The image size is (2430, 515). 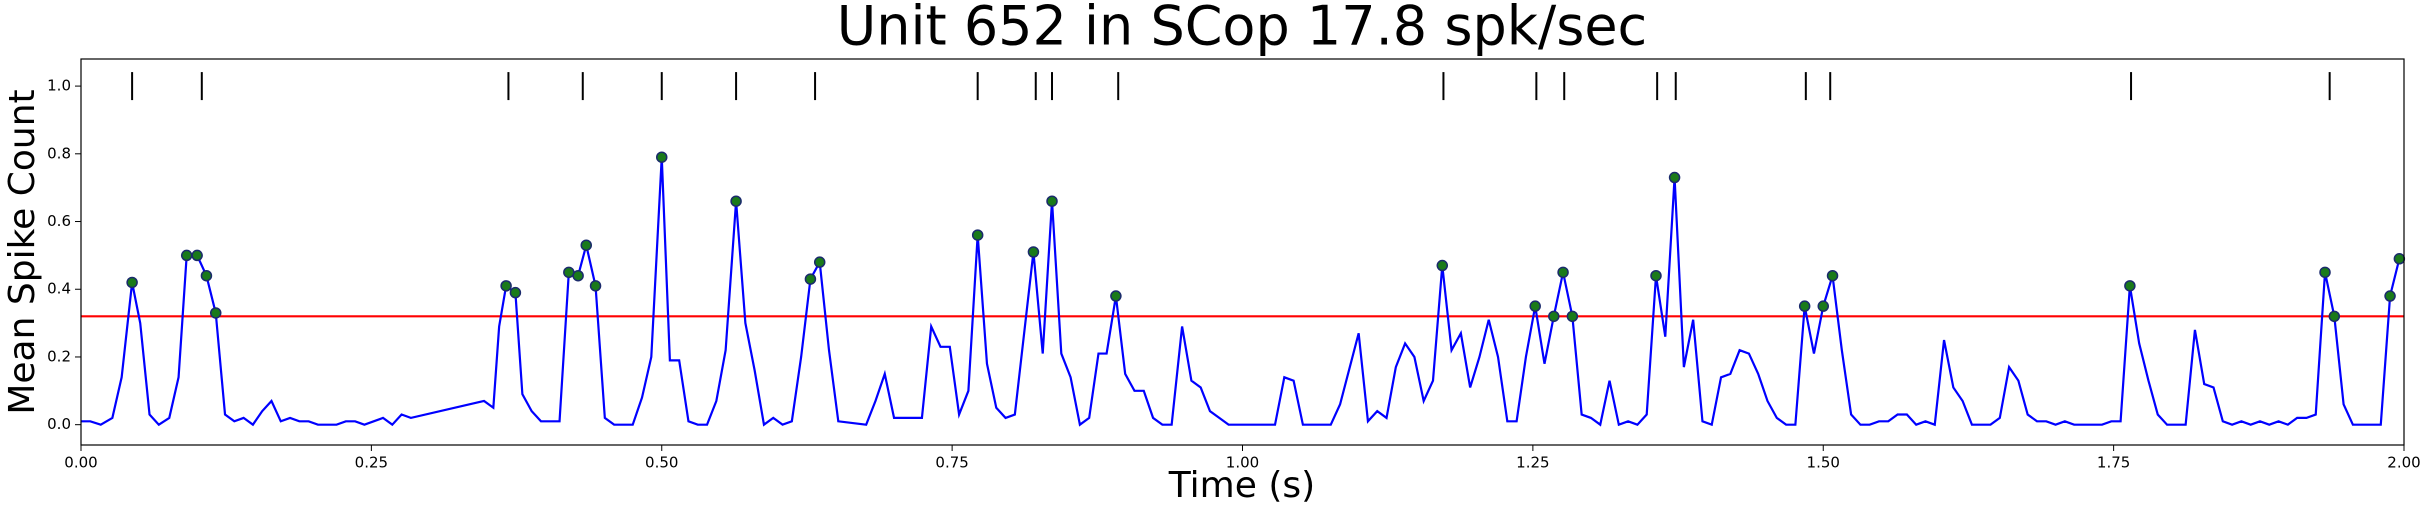 What do you see at coordinates (59, 221) in the screenshot?
I see `y-tick-label: 0.6` at bounding box center [59, 221].